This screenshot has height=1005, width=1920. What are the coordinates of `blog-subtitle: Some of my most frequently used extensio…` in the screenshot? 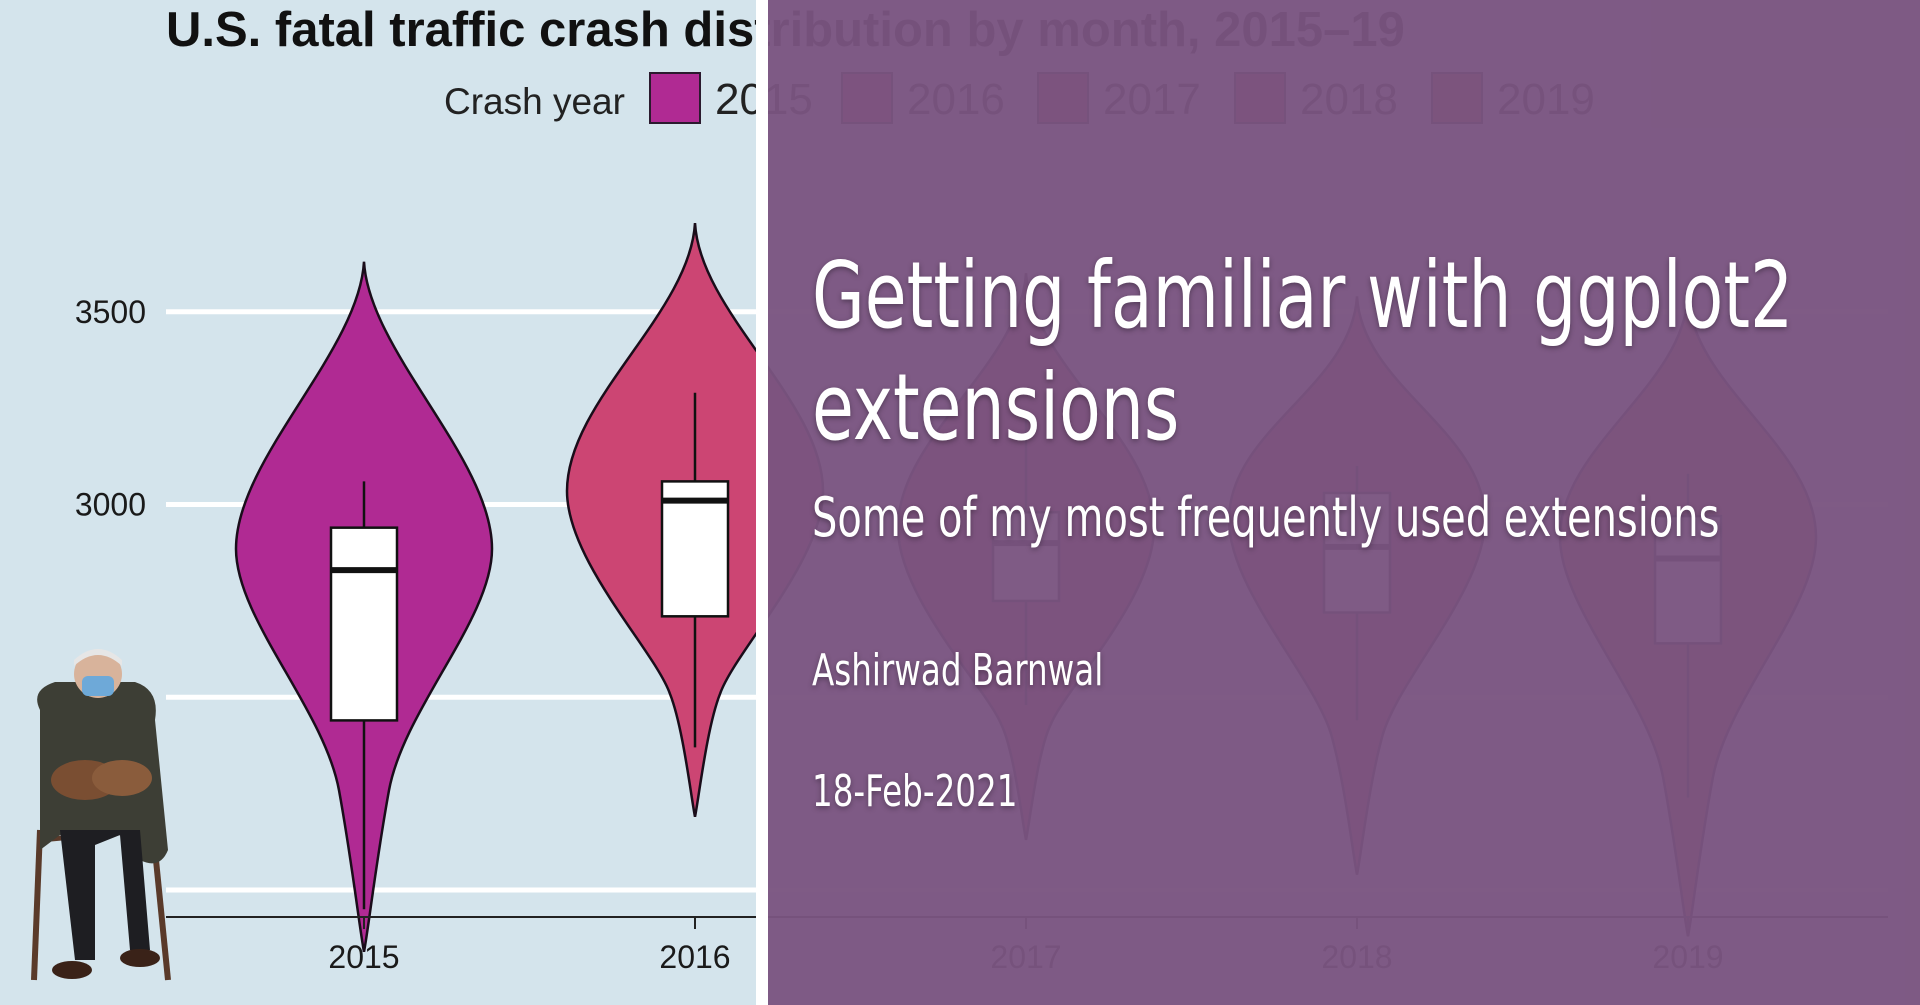 It's located at (1266, 517).